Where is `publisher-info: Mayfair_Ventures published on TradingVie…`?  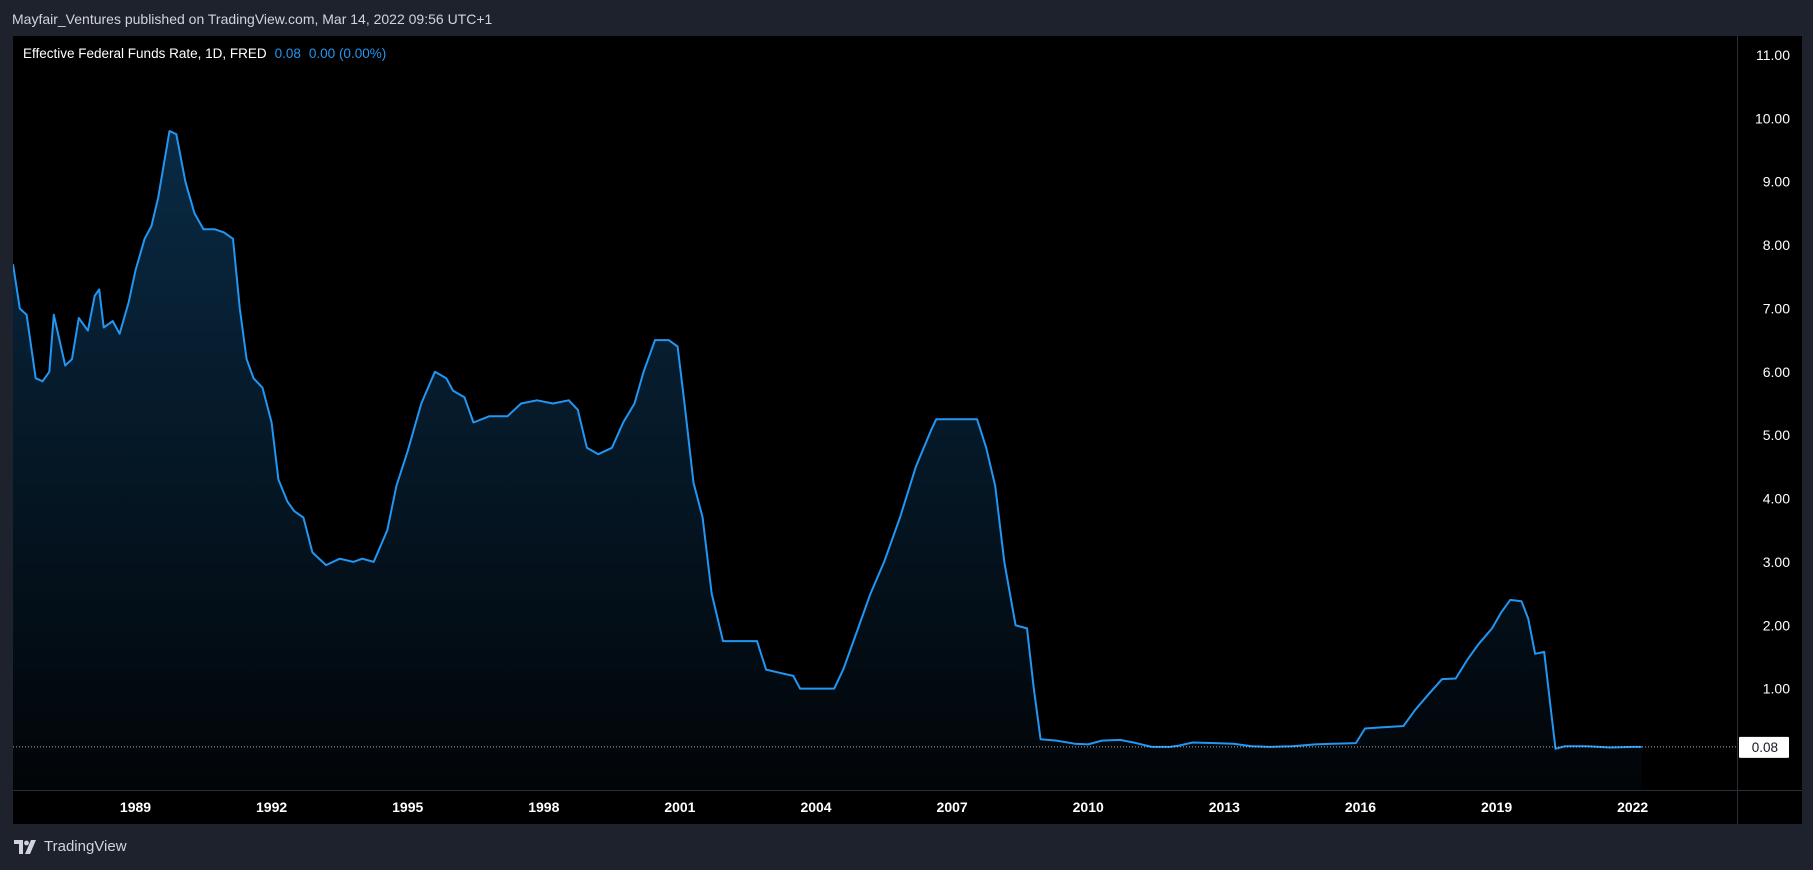 publisher-info: Mayfair_Ventures published on TradingVie… is located at coordinates (252, 19).